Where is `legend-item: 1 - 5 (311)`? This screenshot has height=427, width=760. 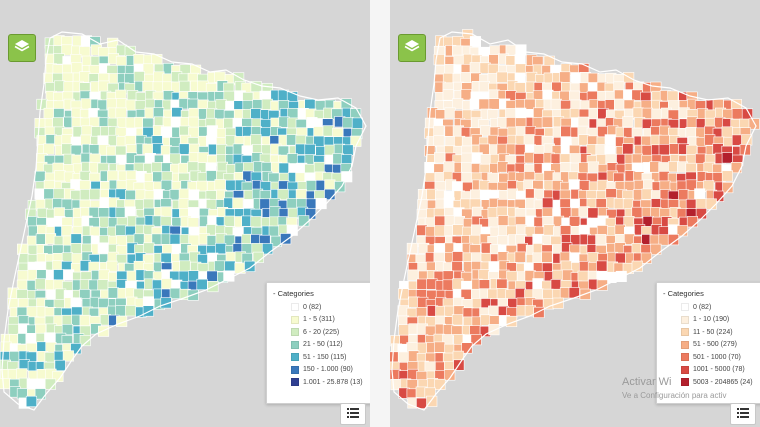 legend-item: 1 - 5 (311) is located at coordinates (319, 320).